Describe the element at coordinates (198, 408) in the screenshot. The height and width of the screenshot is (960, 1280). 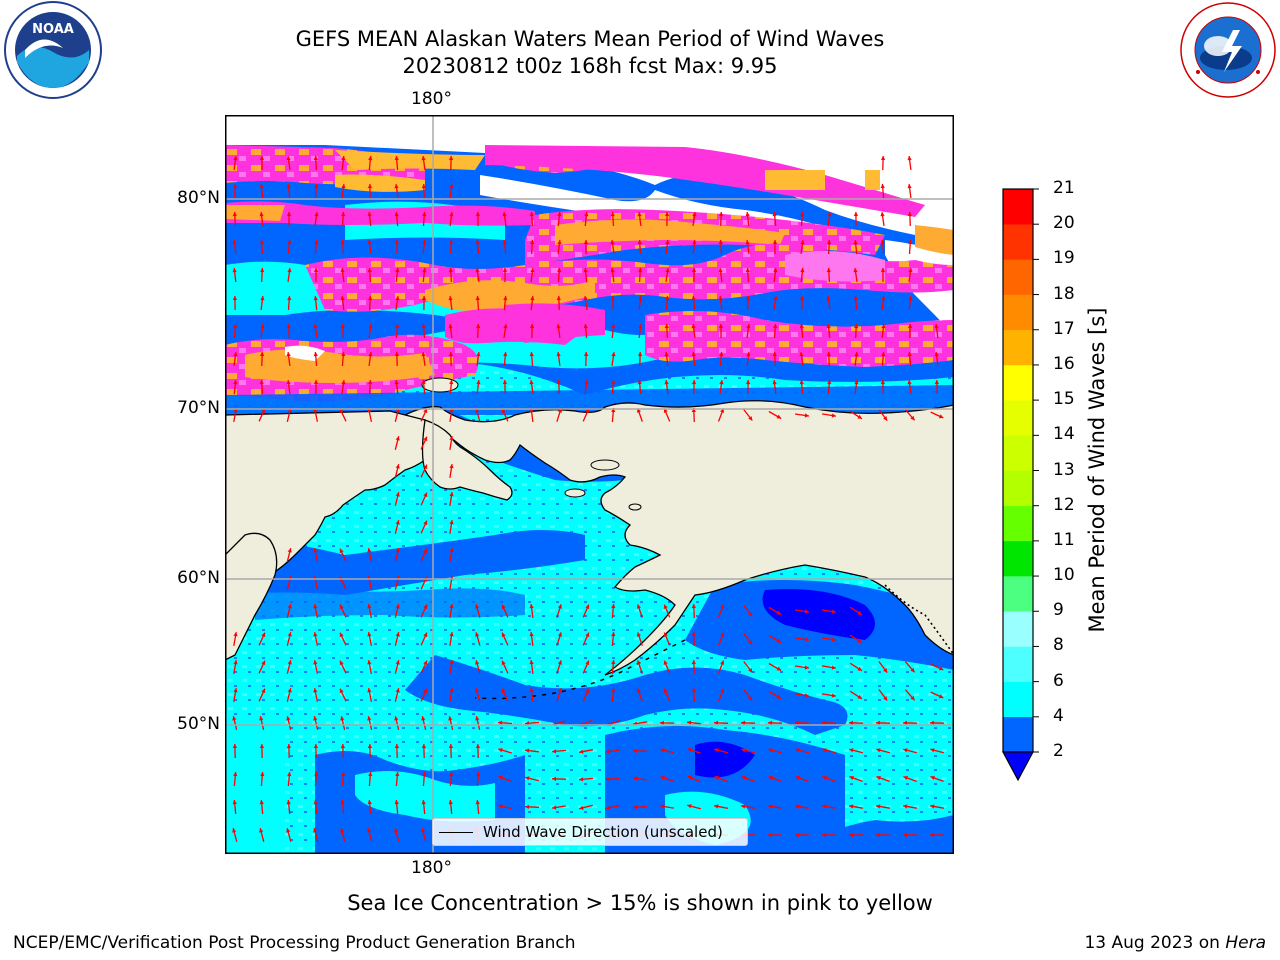
I see `lat-label-70: 70°N` at that location.